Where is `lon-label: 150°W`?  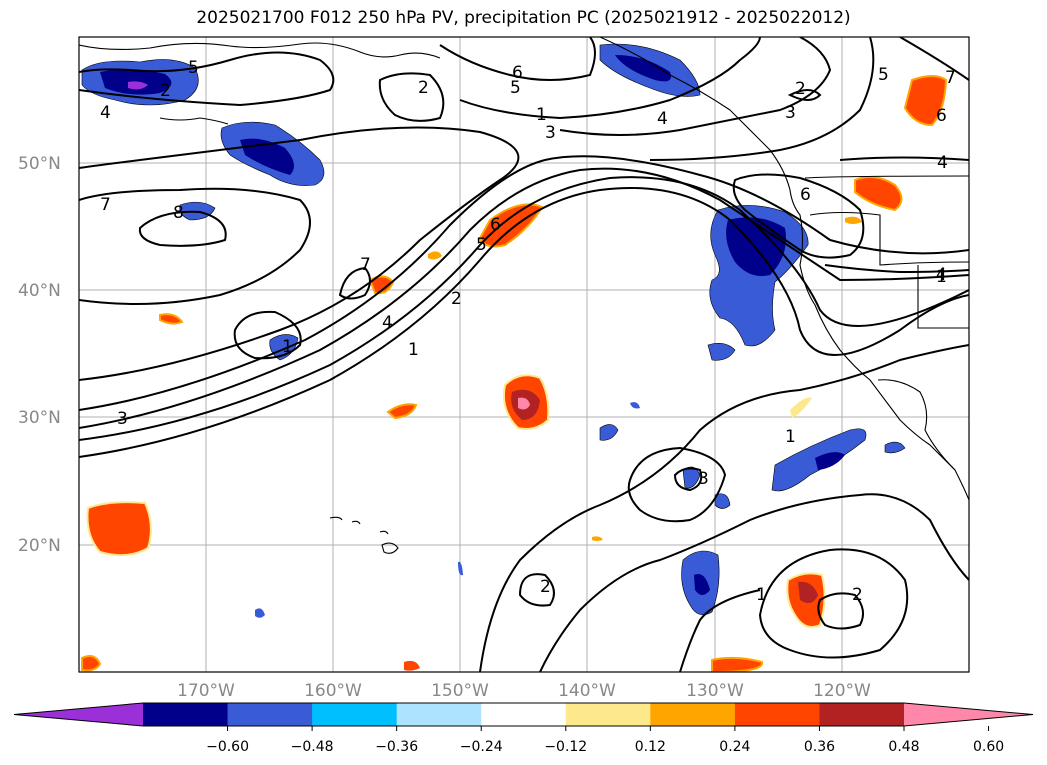 lon-label: 150°W is located at coordinates (460, 691).